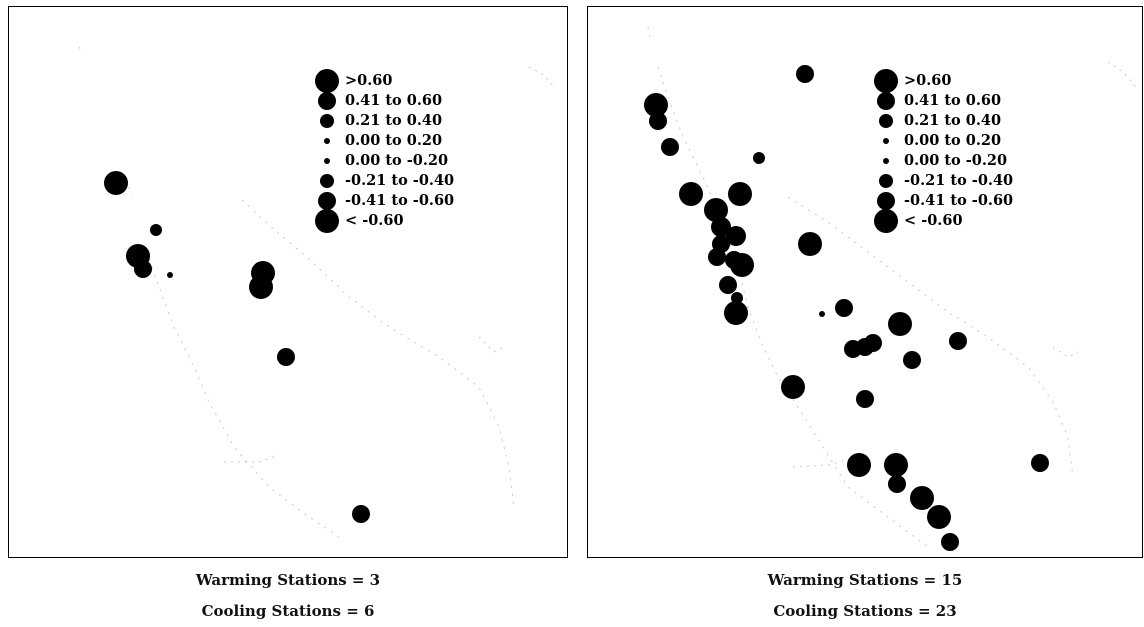  What do you see at coordinates (237, 347) in the screenshot?
I see `station-markers-left` at bounding box center [237, 347].